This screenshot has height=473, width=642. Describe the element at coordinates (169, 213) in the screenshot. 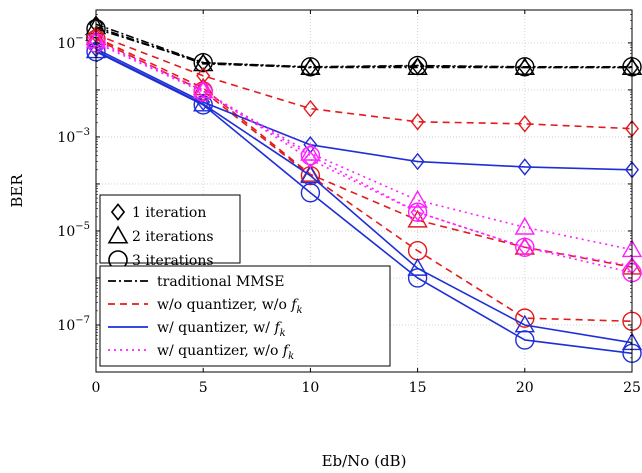

I see `marker-legend-label: 1 iteration` at that location.